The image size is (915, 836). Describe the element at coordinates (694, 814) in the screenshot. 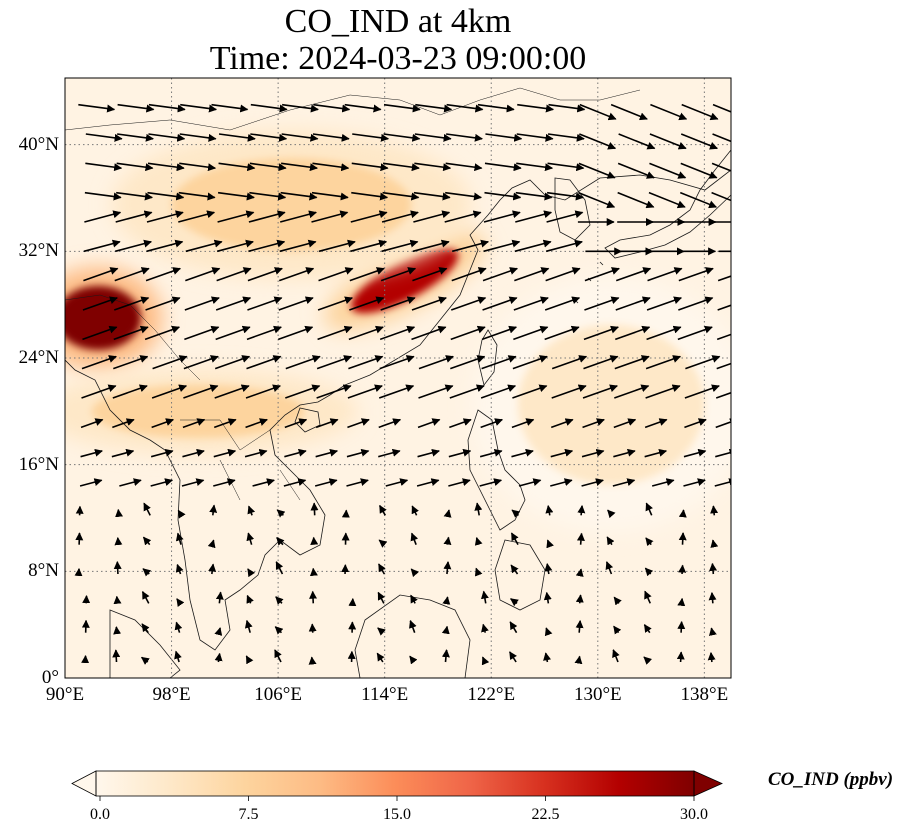

I see `colorbar-tick-label: 30.0` at that location.